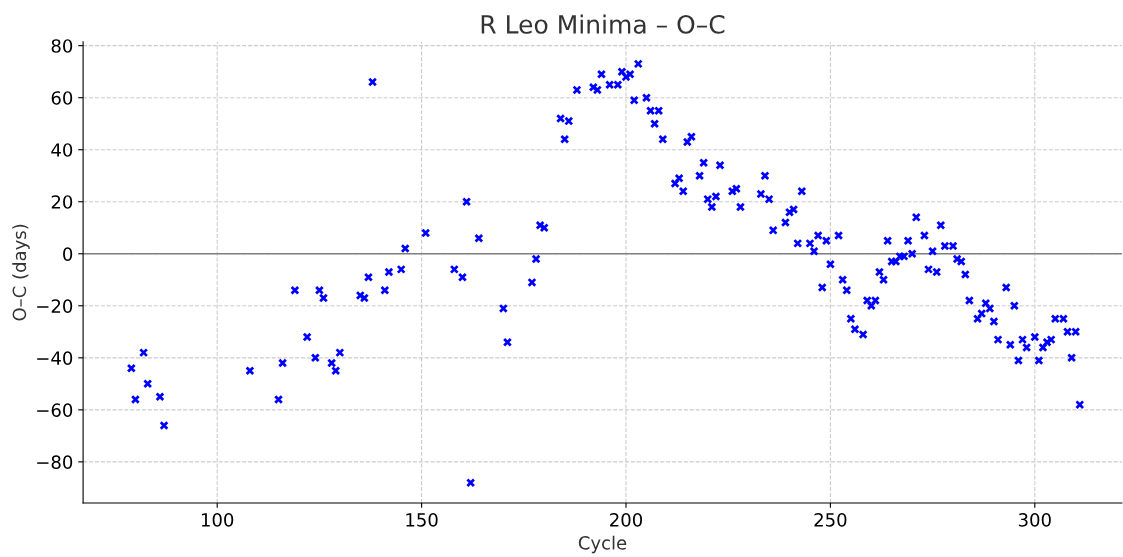  What do you see at coordinates (603, 24) in the screenshot?
I see `chart-title: R Leo Minima – O–C` at bounding box center [603, 24].